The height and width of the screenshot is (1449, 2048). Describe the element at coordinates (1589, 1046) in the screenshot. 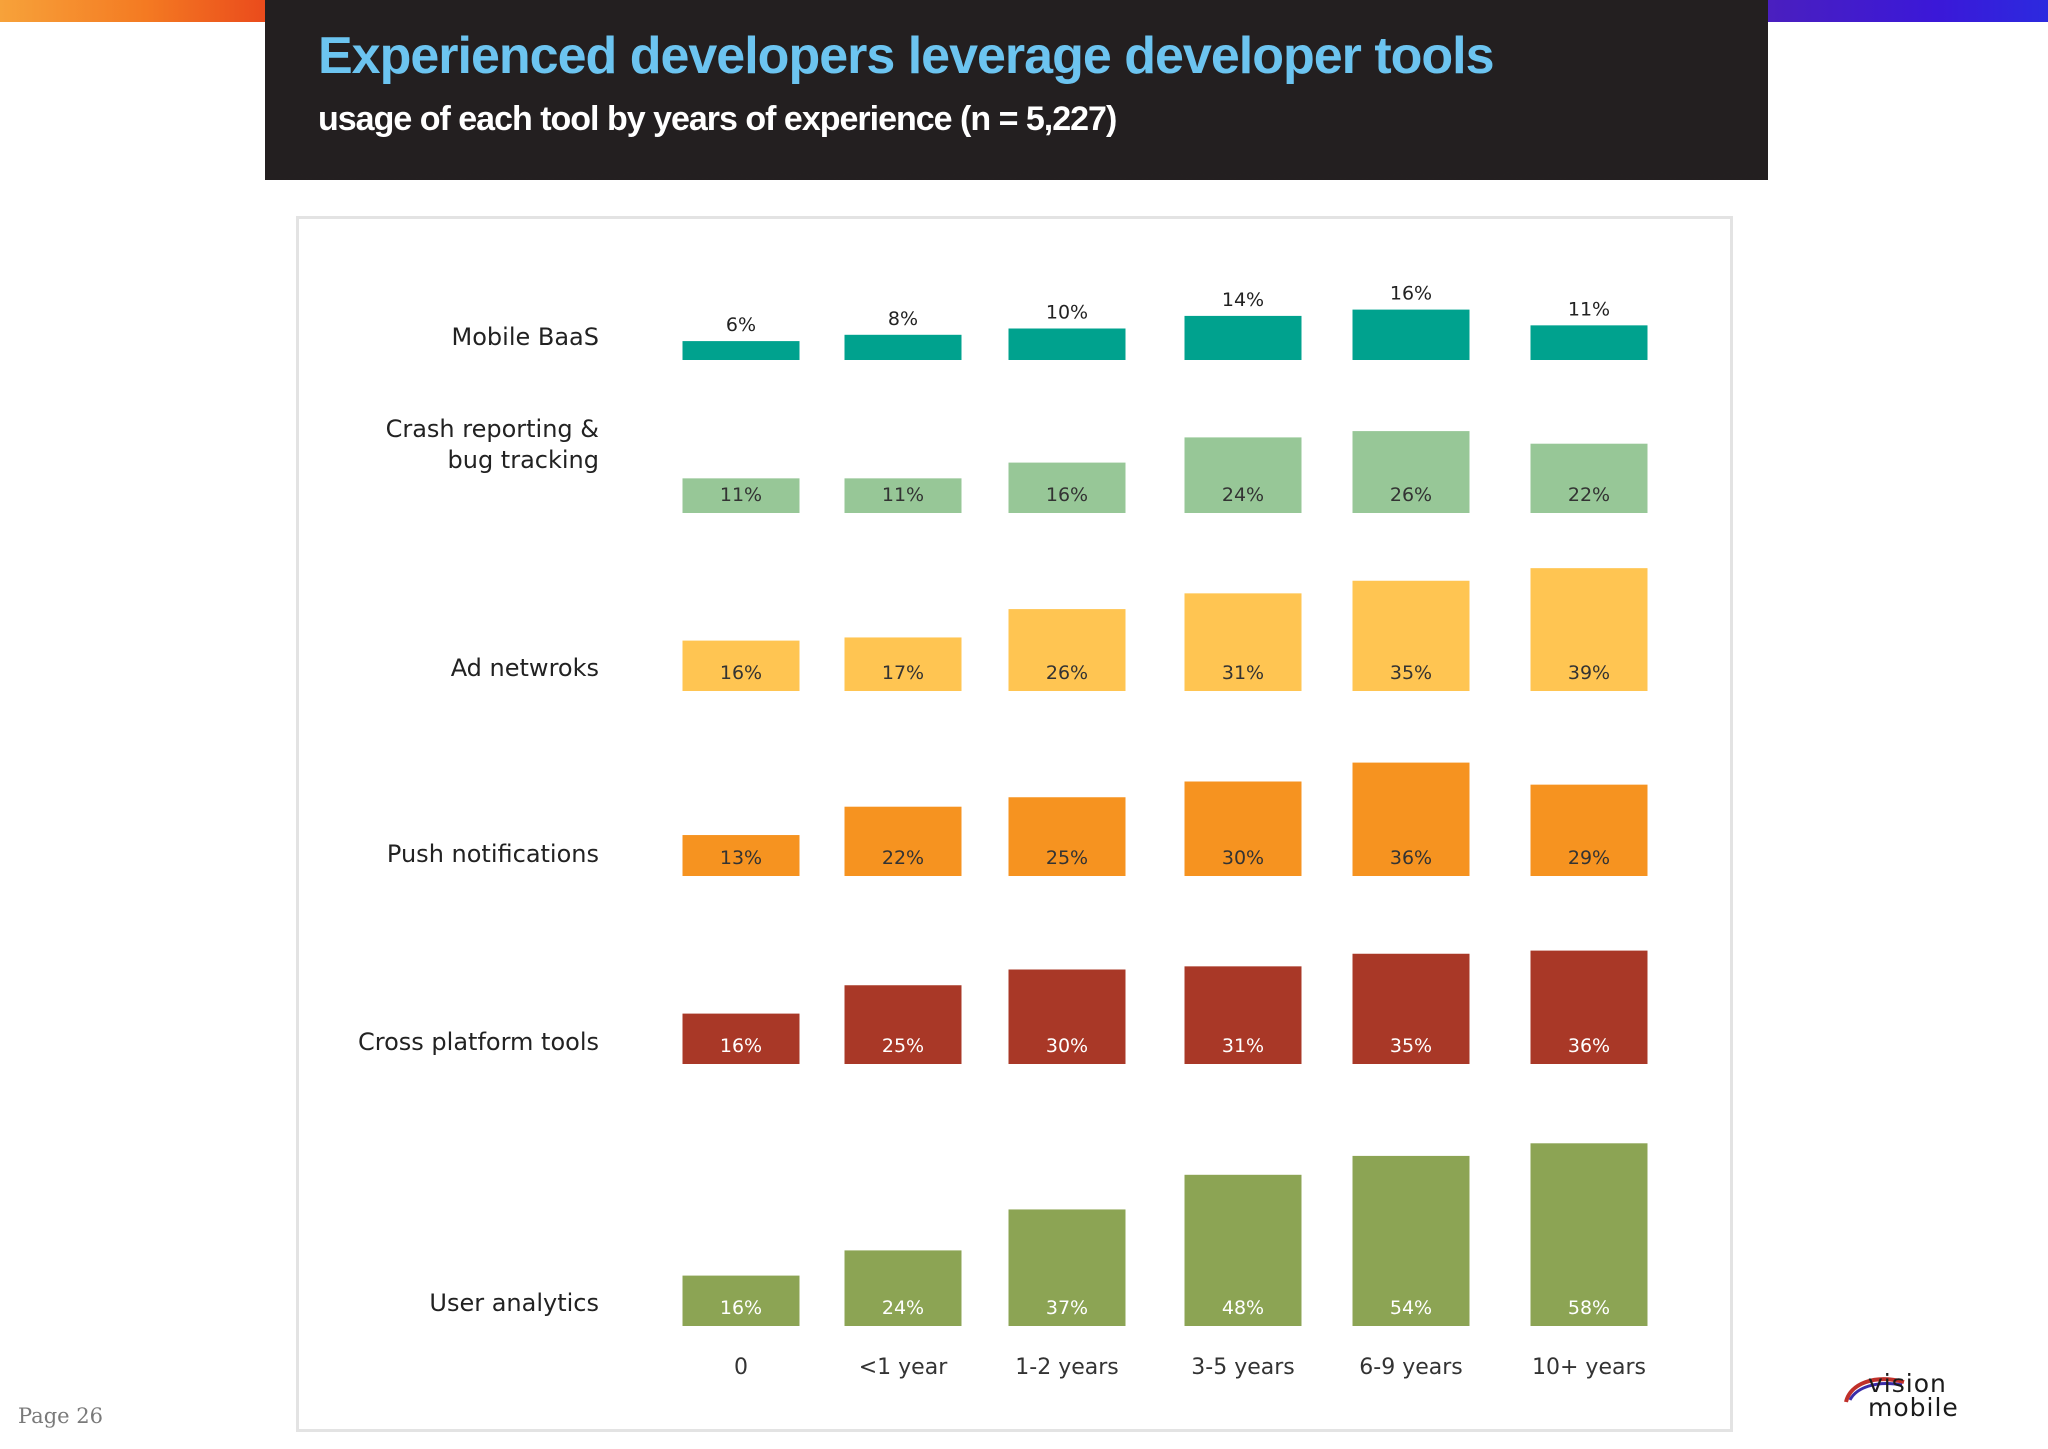

I see `value-label-cross-platform-tools-6: 36%` at that location.